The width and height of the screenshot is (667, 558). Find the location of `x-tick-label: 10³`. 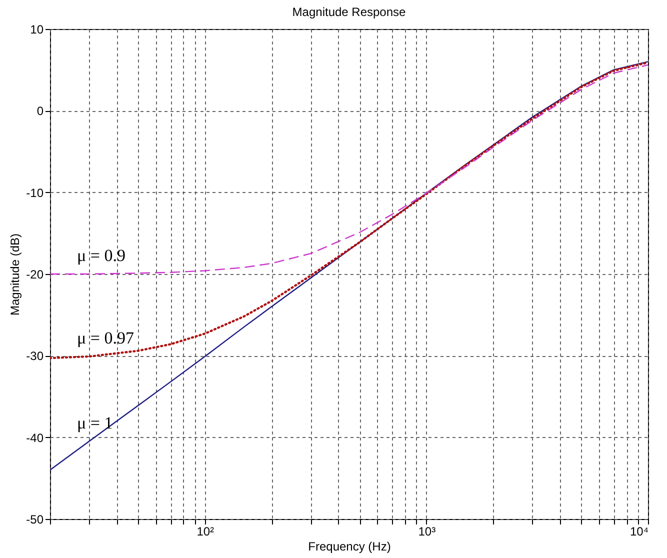

x-tick-label: 10³ is located at coordinates (427, 531).